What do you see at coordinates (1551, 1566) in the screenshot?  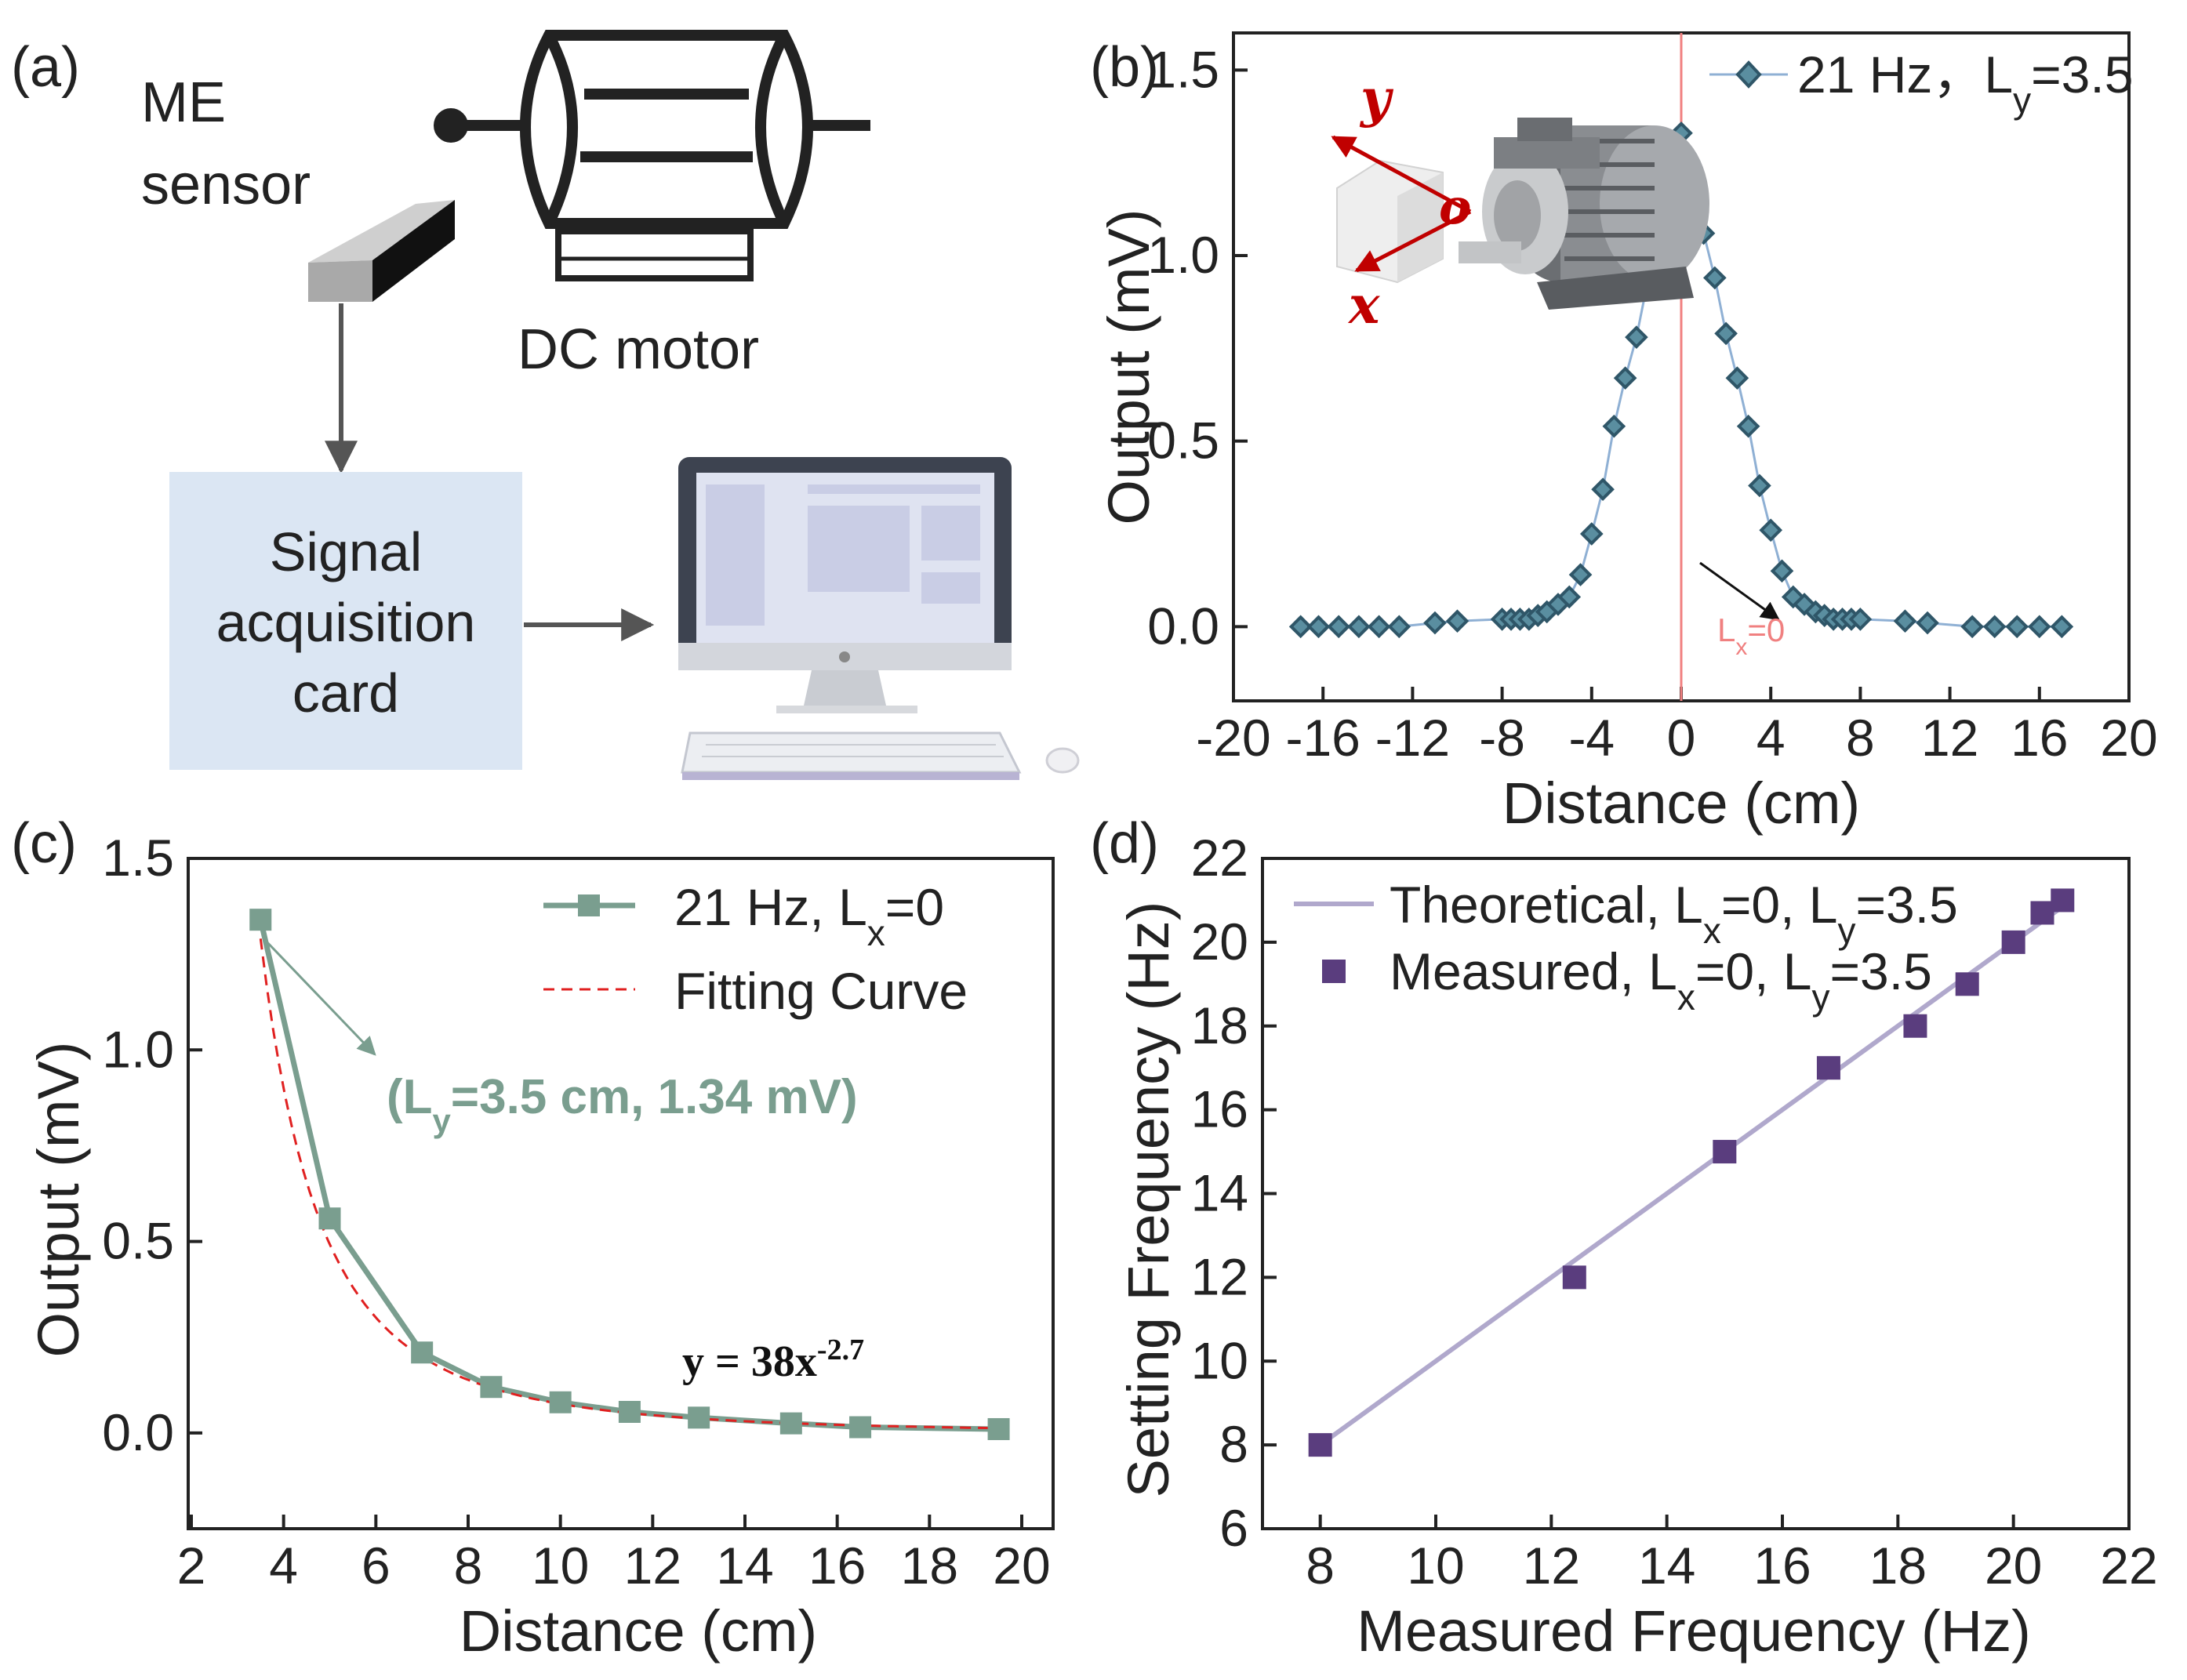 I see `d-x-tick-label: 12` at bounding box center [1551, 1566].